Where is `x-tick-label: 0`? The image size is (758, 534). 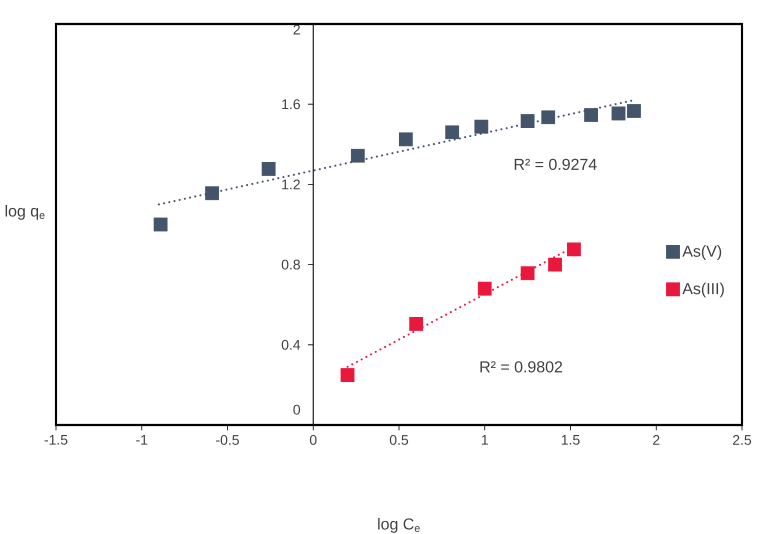 x-tick-label: 0 is located at coordinates (313, 440).